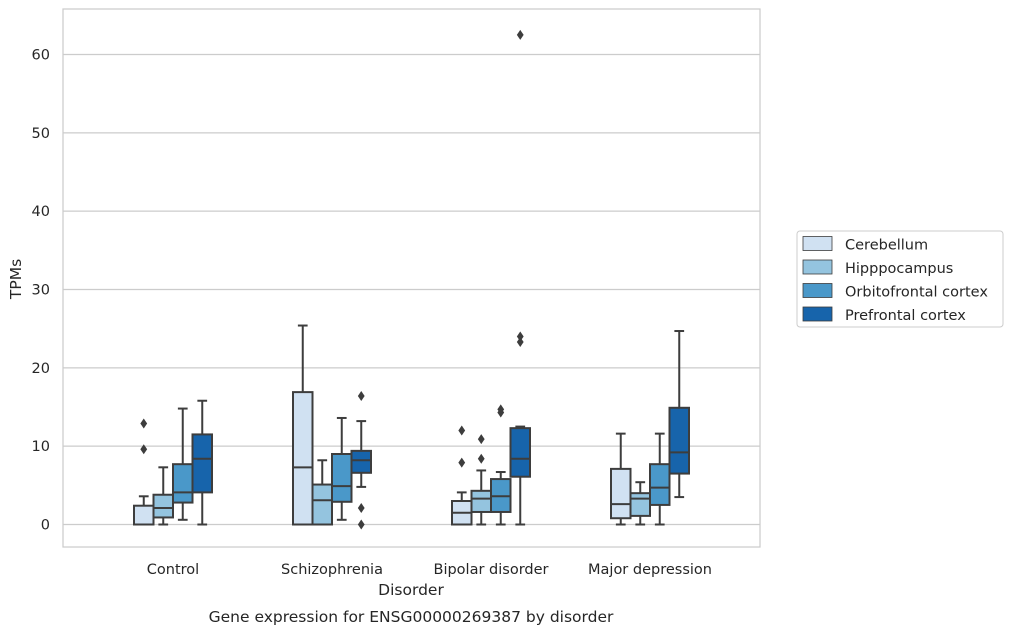  I want to click on y-axis-label: TPMs, so click(16, 279).